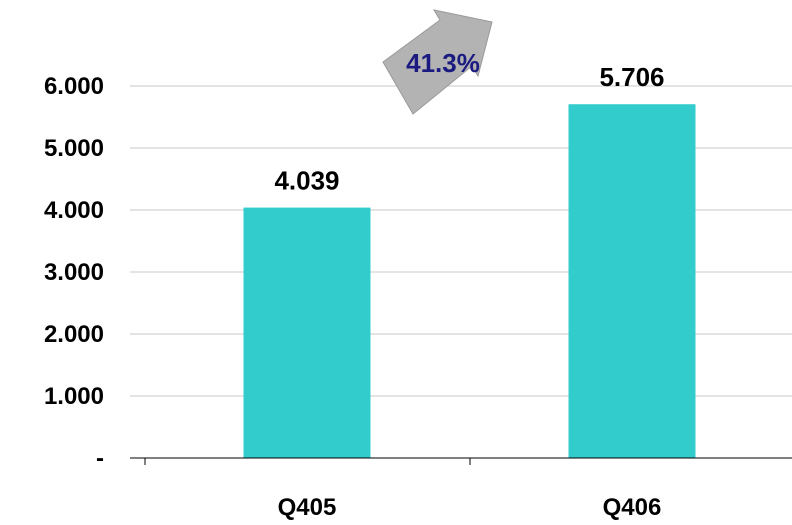 This screenshot has height=525, width=792. Describe the element at coordinates (74, 396) in the screenshot. I see `y-tick-label: 1.000` at that location.